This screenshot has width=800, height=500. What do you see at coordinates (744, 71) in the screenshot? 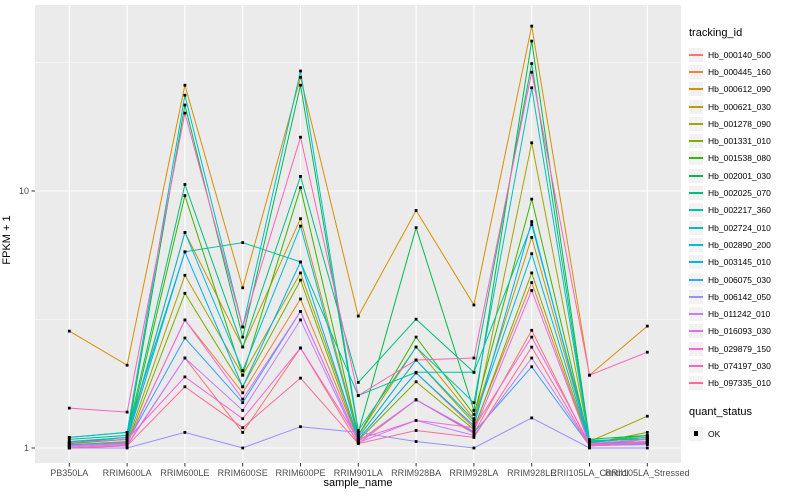
I see `legend-item: Hb_000445_160` at bounding box center [744, 71].